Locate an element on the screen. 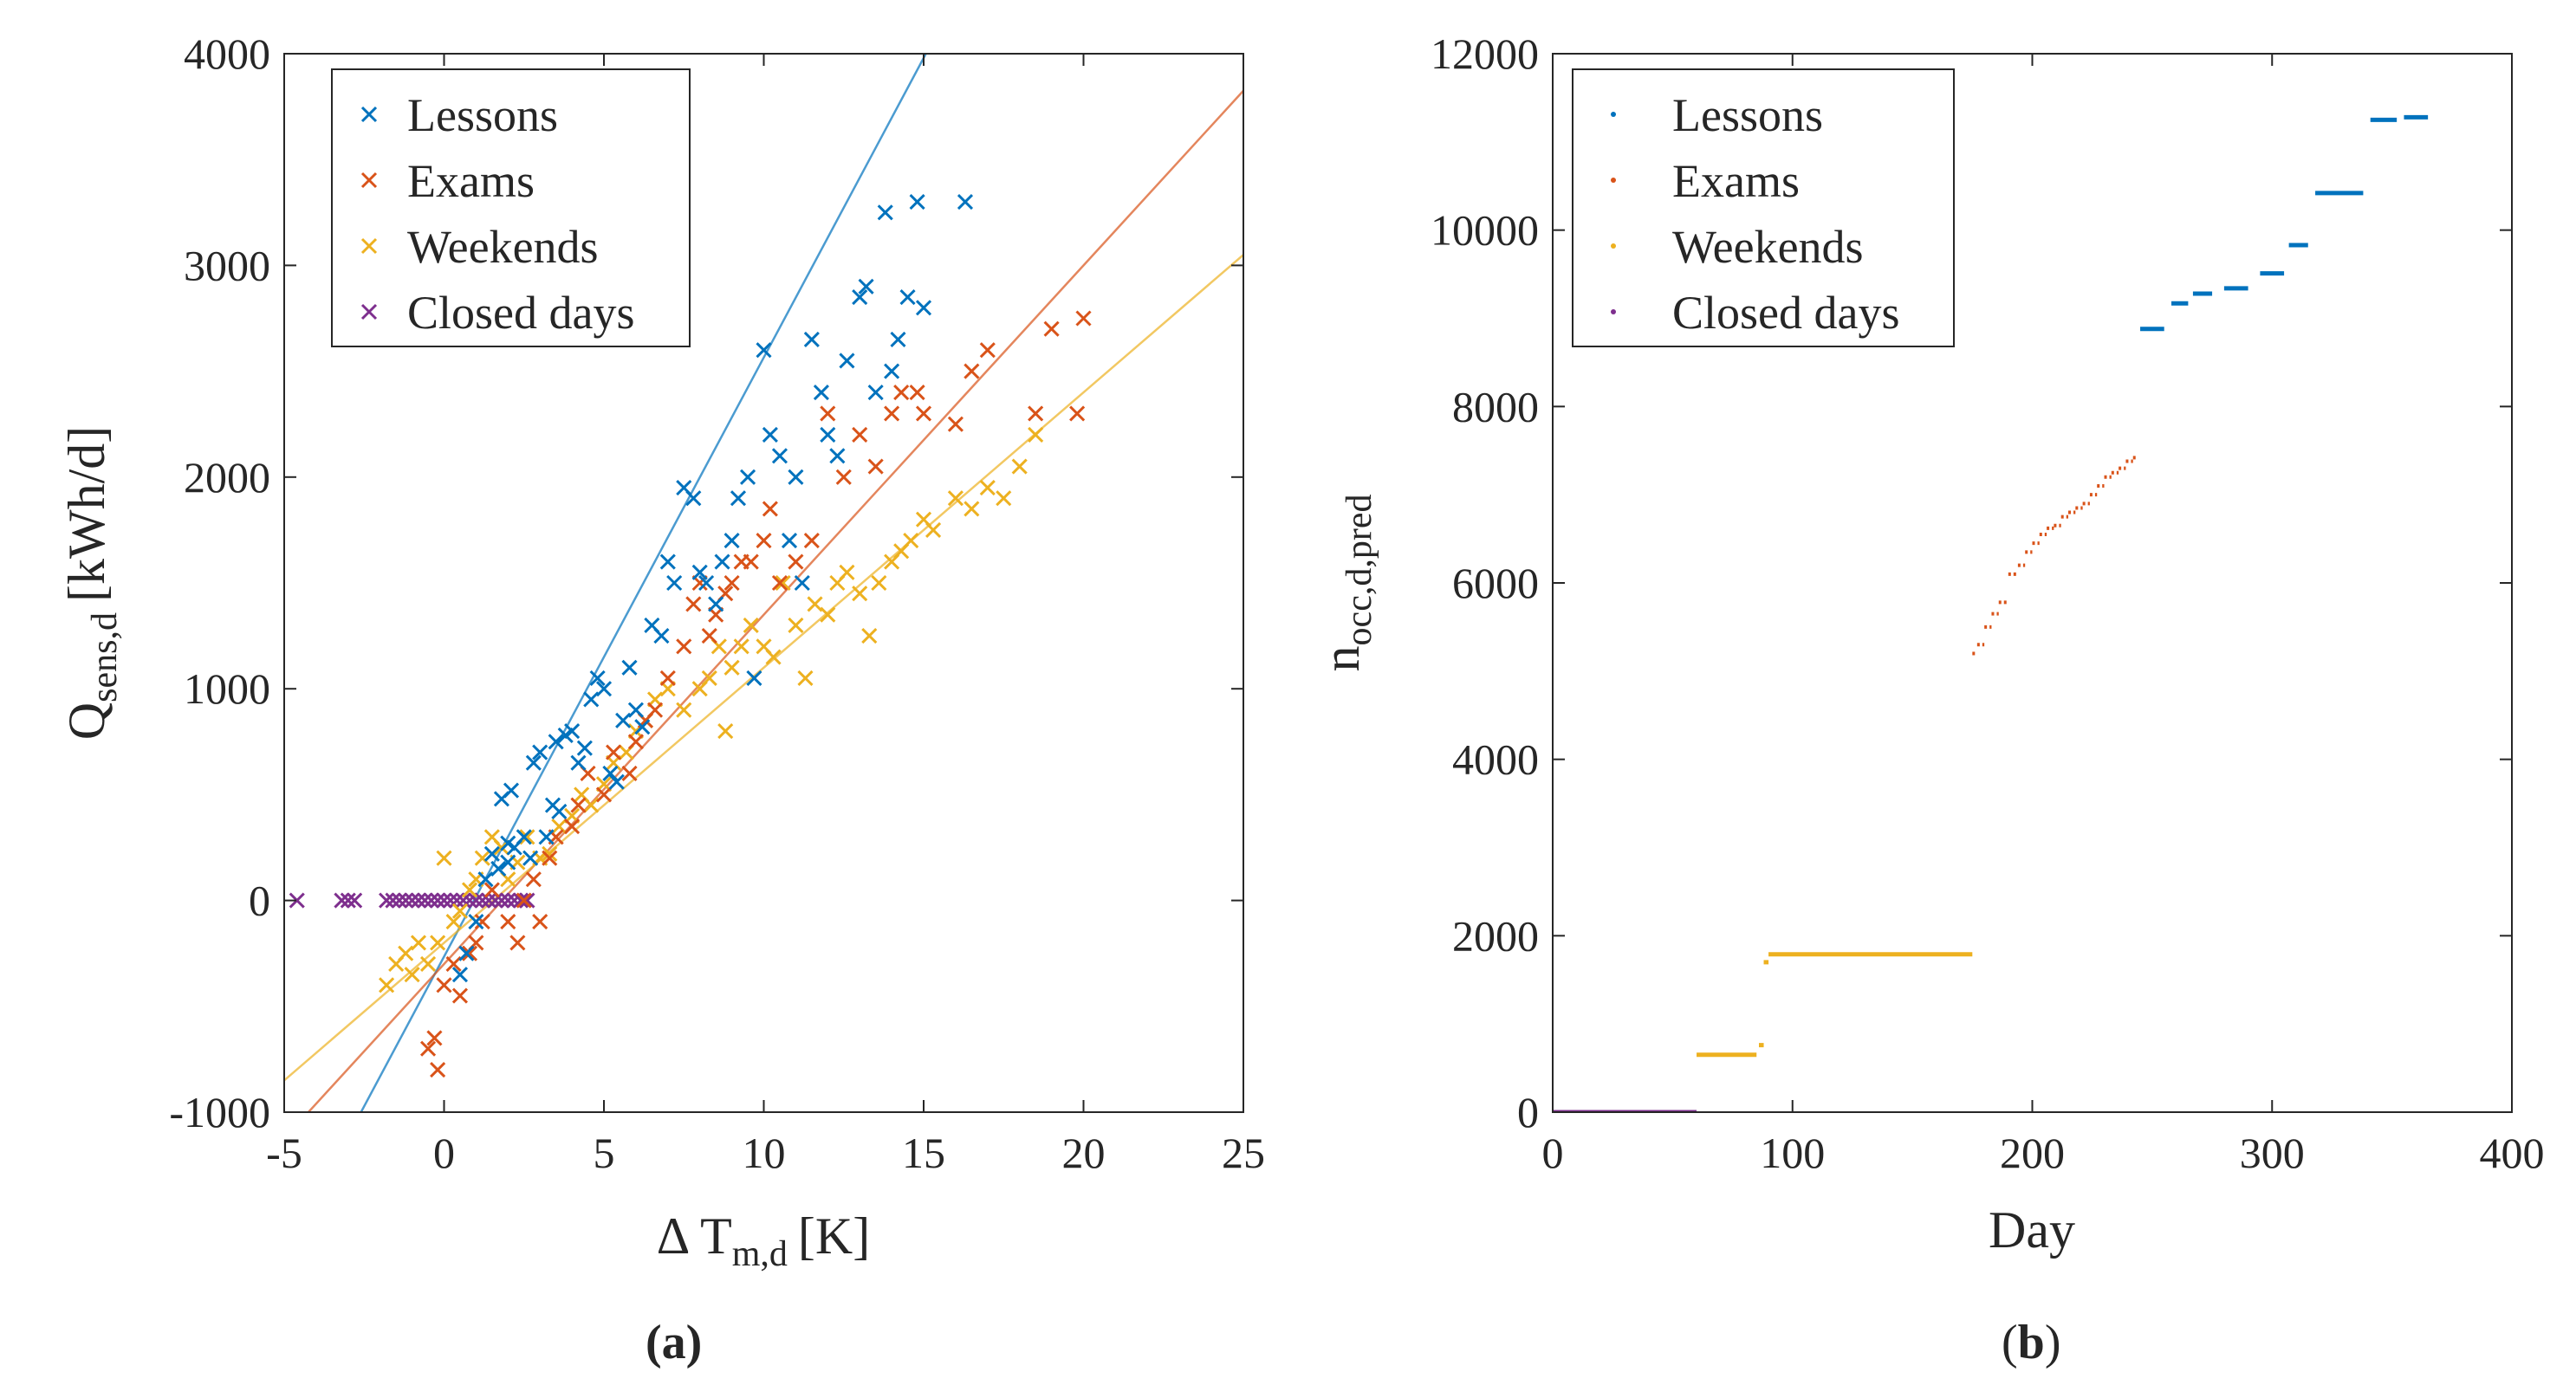  x-tick-label: 5 is located at coordinates (605, 1153).